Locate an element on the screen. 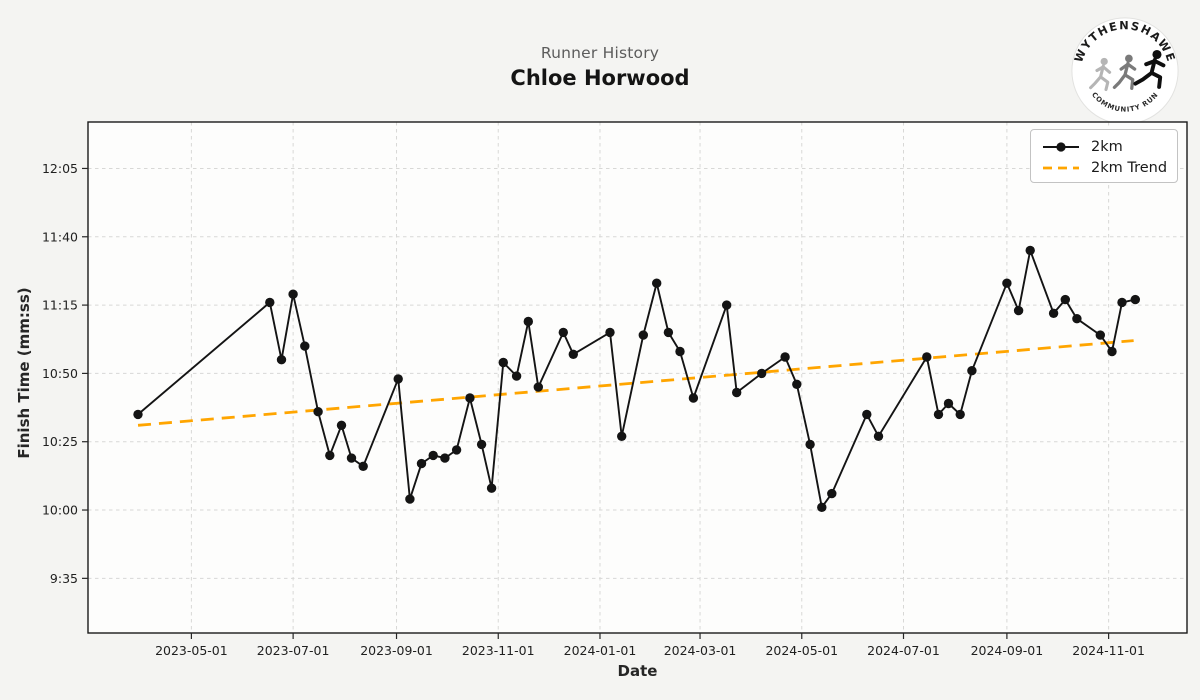 The height and width of the screenshot is (700, 1200). legend-item-2km-trend: 2km Trend is located at coordinates (1109, 167).